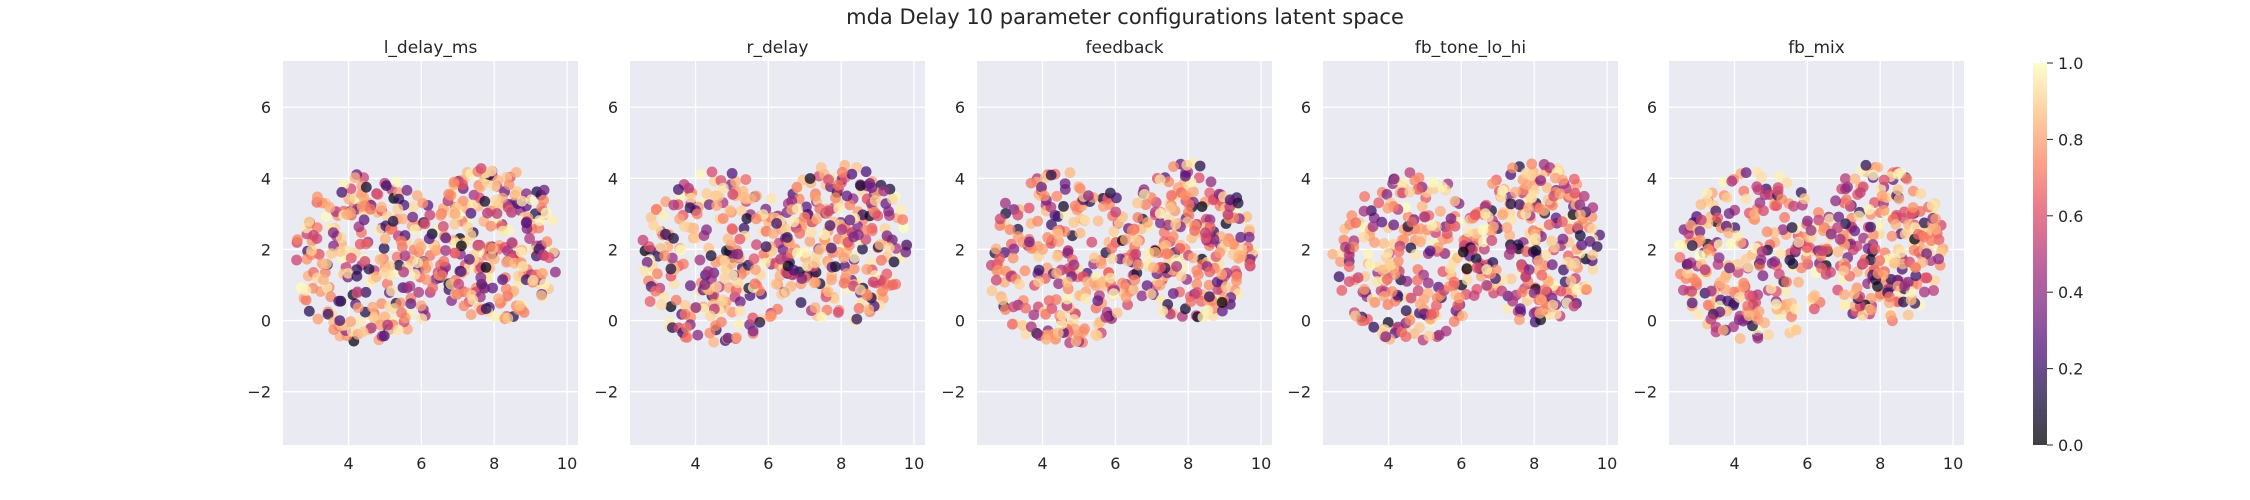 Image resolution: width=2250 pixels, height=500 pixels. I want to click on x-tick-label: 8, so click(1880, 463).